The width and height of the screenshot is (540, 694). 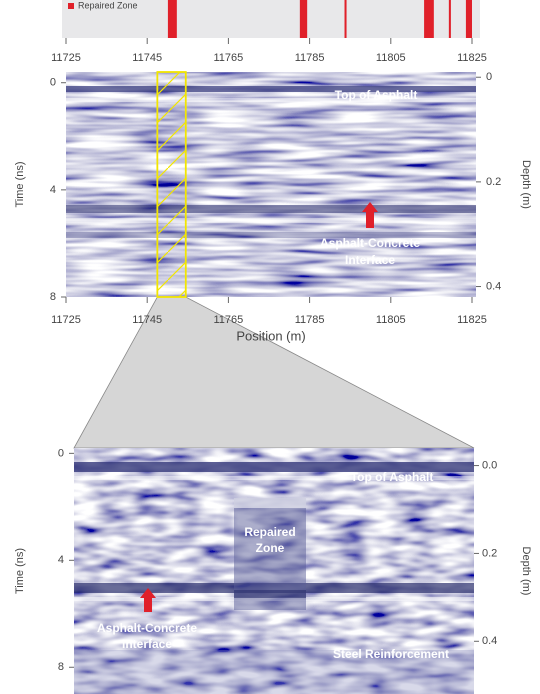 What do you see at coordinates (391, 654) in the screenshot?
I see `annotation: Steel Reinforcement` at bounding box center [391, 654].